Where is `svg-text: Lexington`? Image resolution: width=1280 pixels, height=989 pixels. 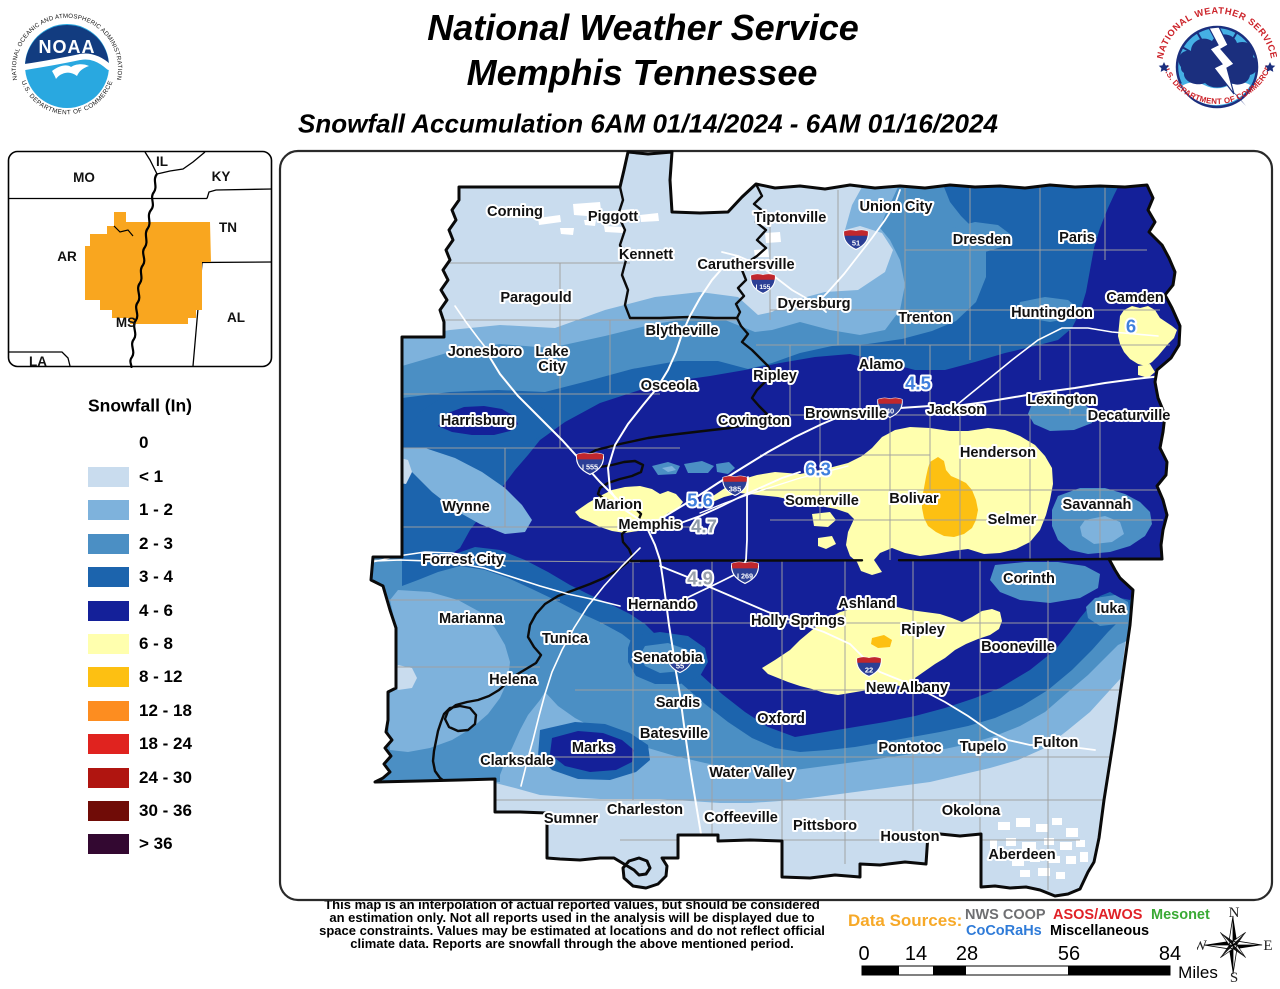 svg-text: Lexington is located at coordinates (1062, 400).